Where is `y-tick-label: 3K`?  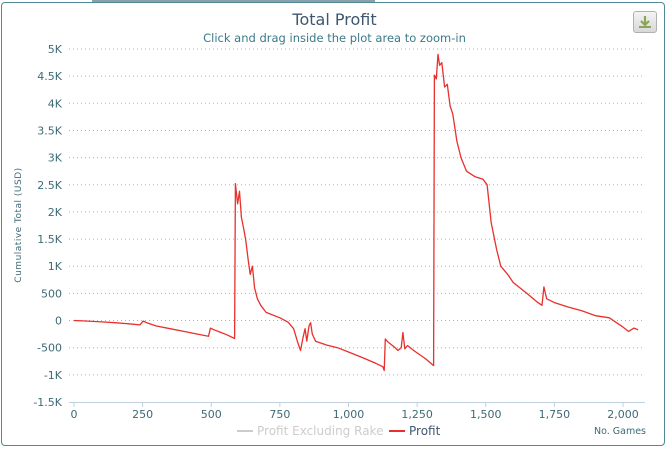 y-tick-label: 3K is located at coordinates (55, 158).